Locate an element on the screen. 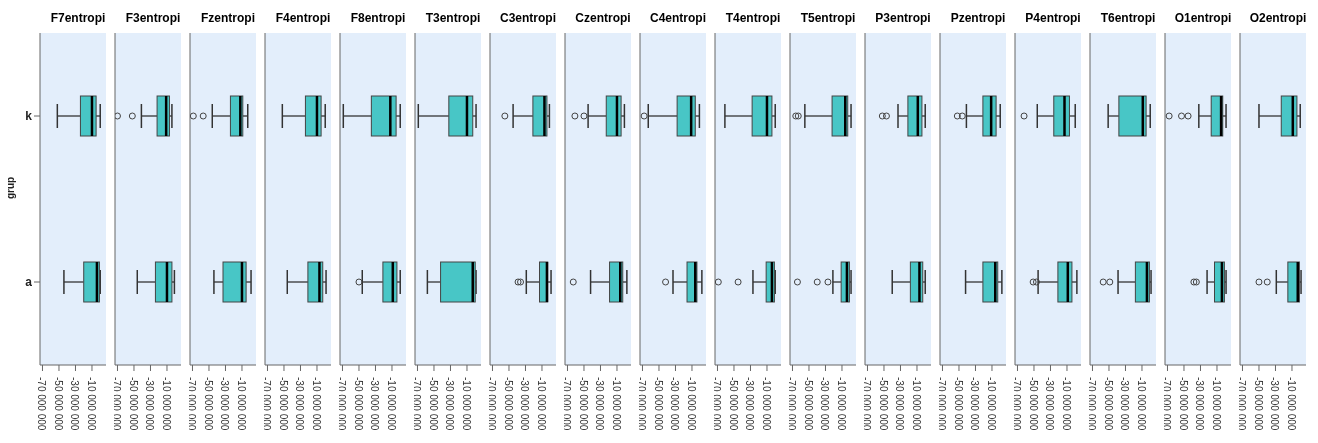 This screenshot has height=443, width=1318. chart-title: F3entropi is located at coordinates (153, 18).